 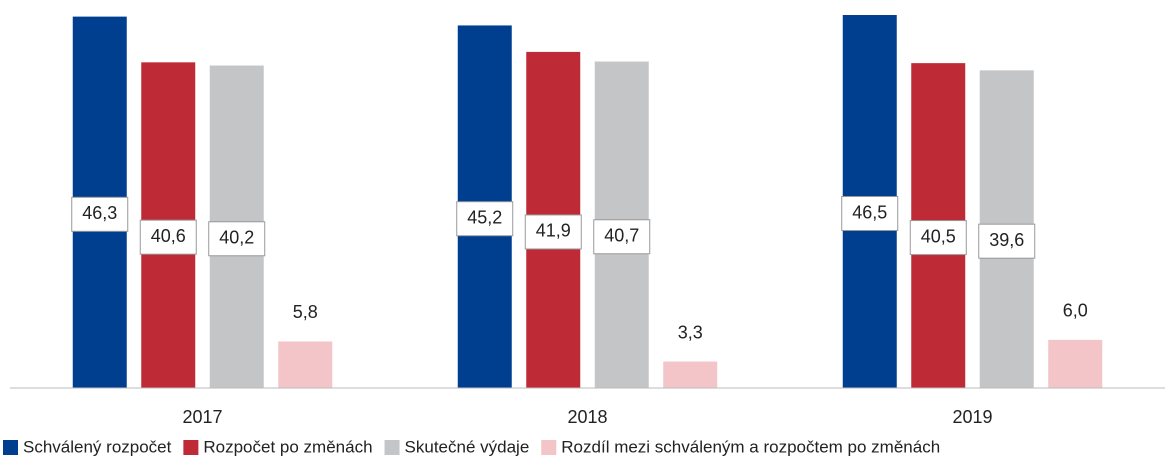 I want to click on legend-label: Schválený rozpočet, so click(x=97, y=446).